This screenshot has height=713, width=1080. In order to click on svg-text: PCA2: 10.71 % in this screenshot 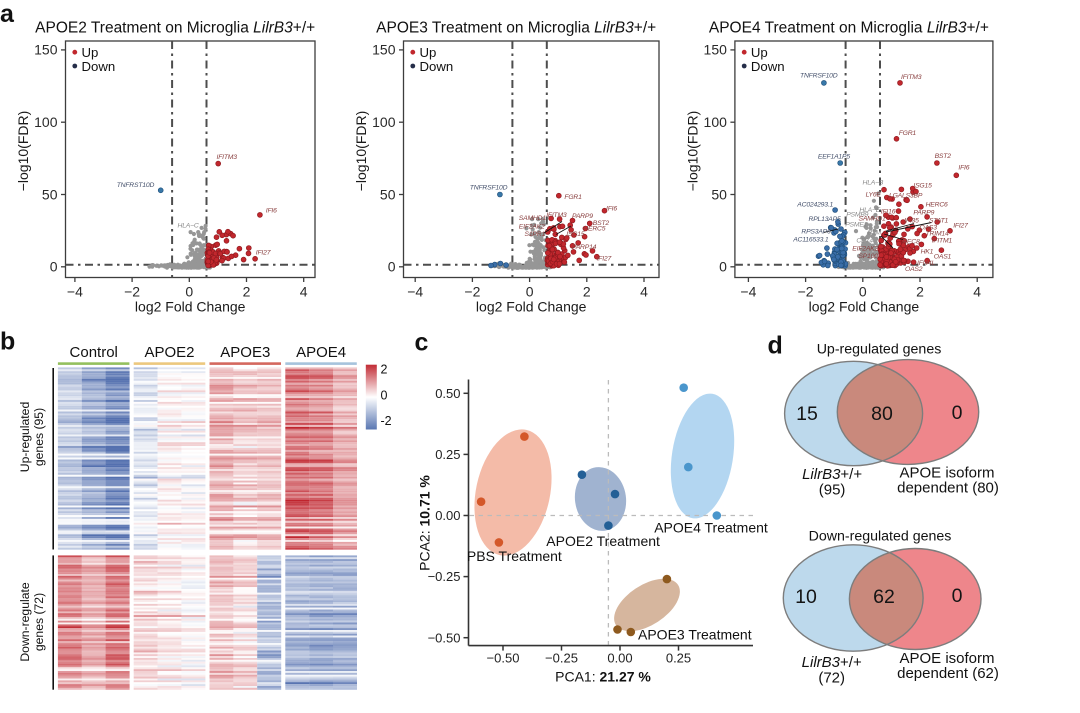, I will do `click(425, 523)`.